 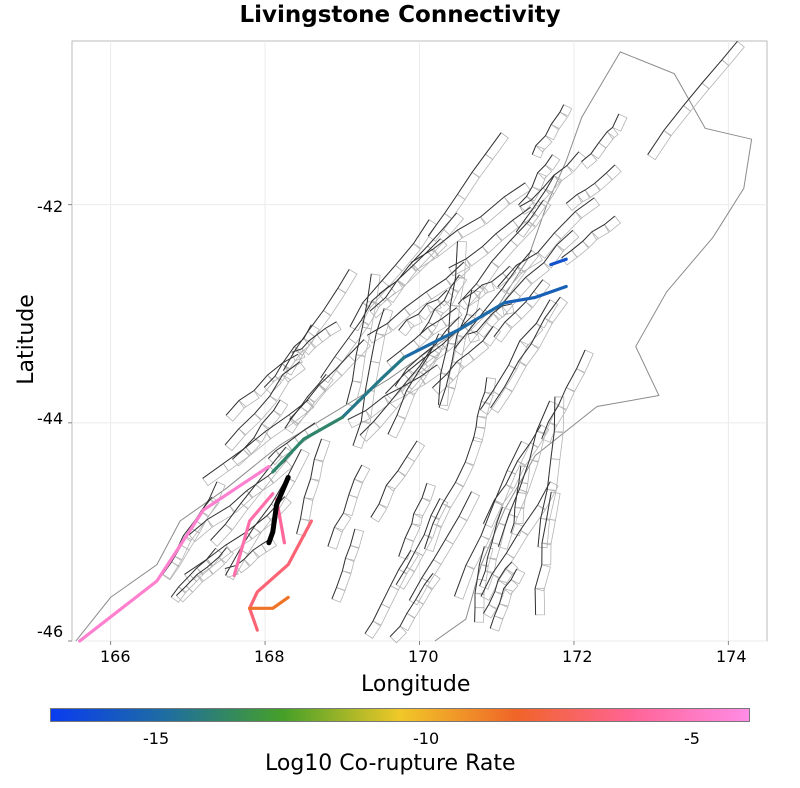 I want to click on colorbar-title: Log10 Co-rupture Rate, so click(x=390, y=763).